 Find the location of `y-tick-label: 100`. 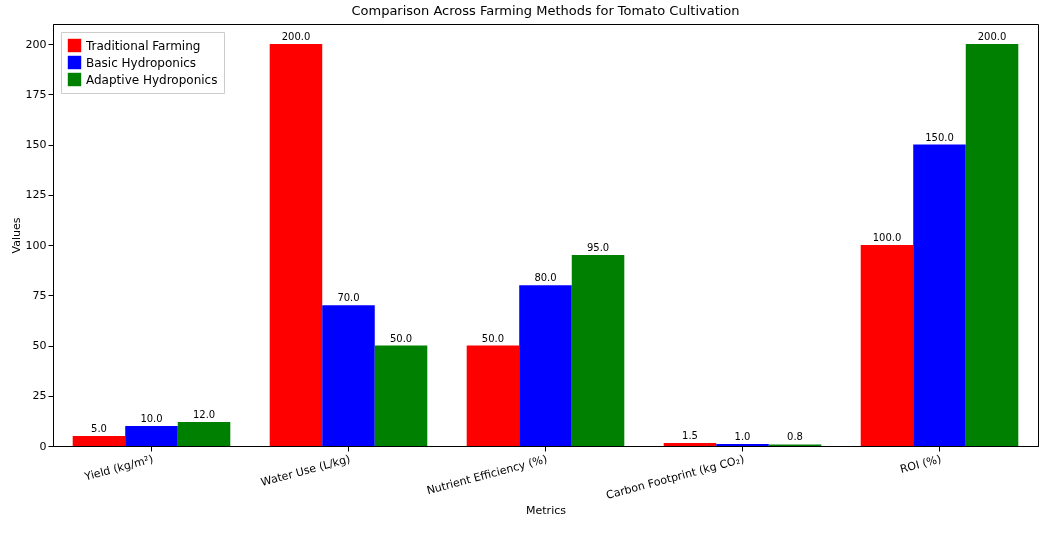

y-tick-label: 100 is located at coordinates (36, 245).